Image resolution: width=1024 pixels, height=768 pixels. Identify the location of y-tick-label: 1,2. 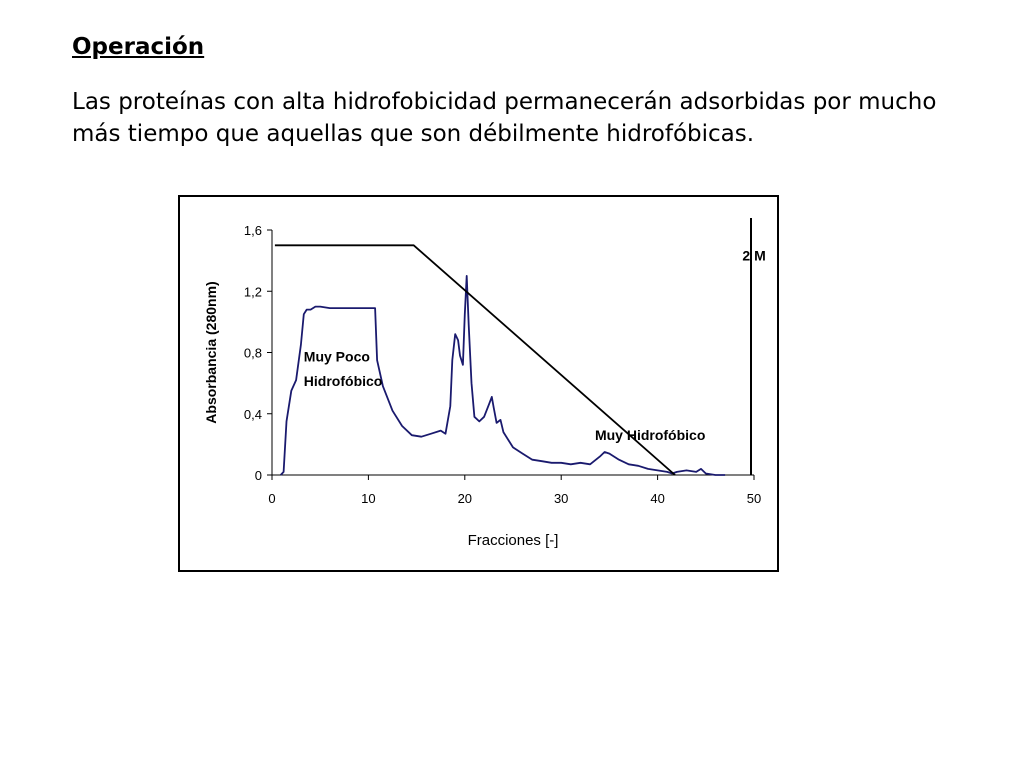
(253, 291).